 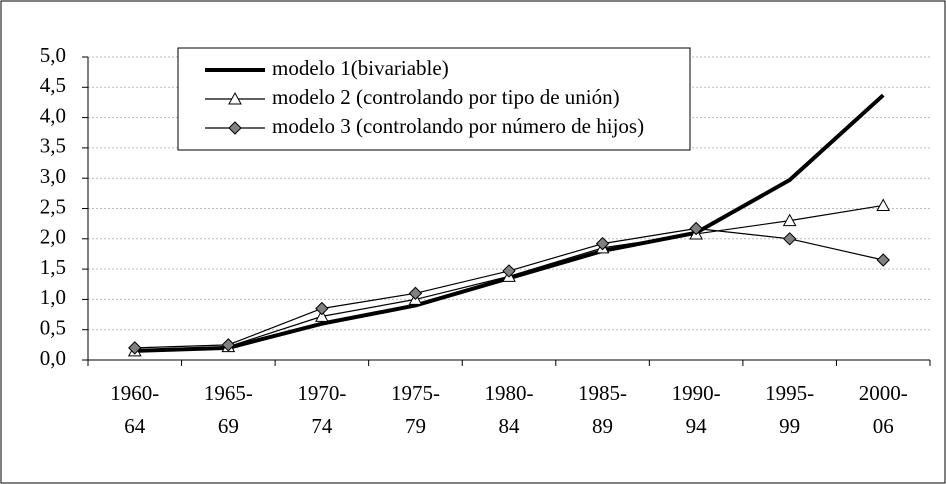 I want to click on y-tick-label: 2,0, so click(x=53, y=237).